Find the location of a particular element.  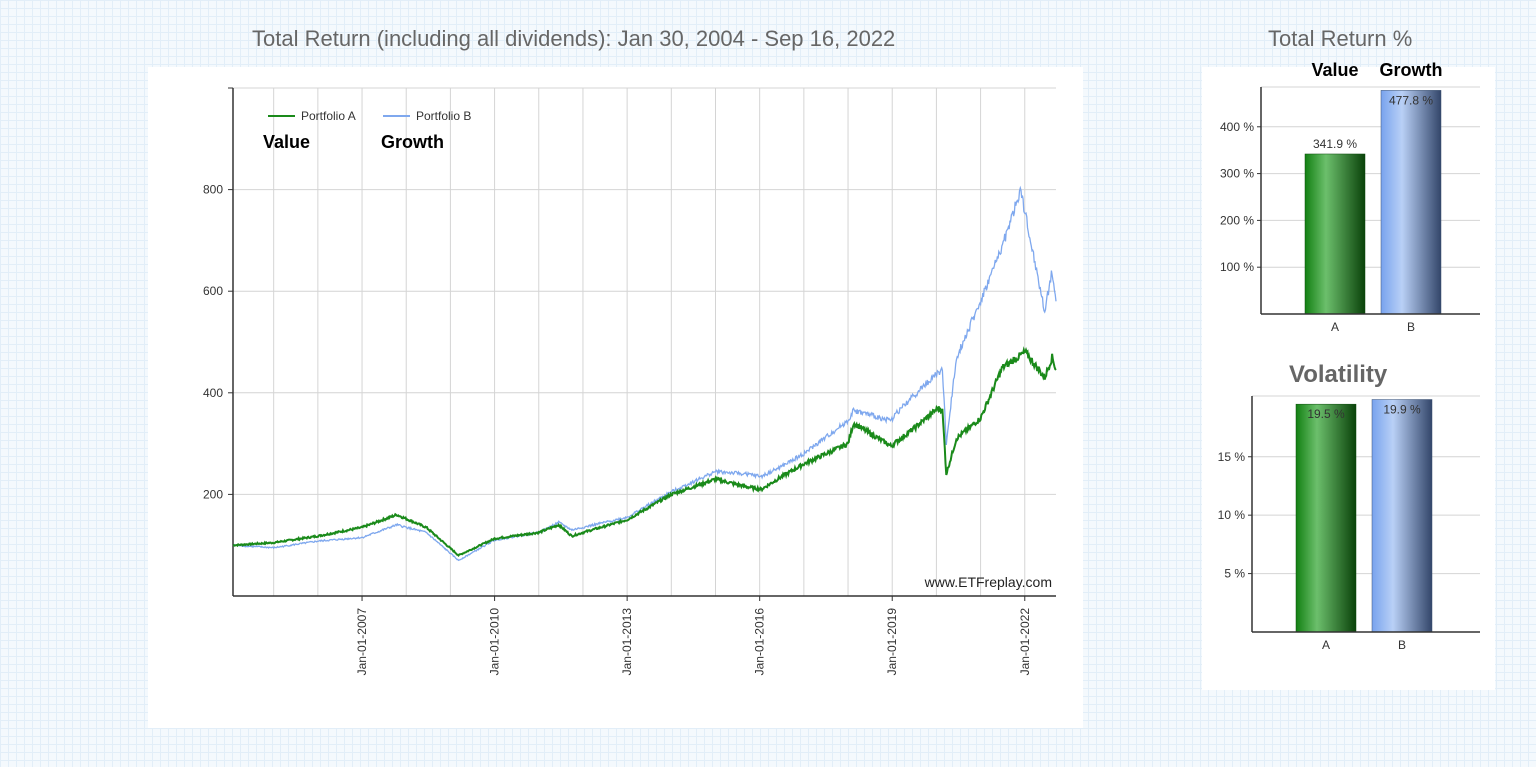

x-tick-label: Jan-01-2022 is located at coordinates (1025, 642).